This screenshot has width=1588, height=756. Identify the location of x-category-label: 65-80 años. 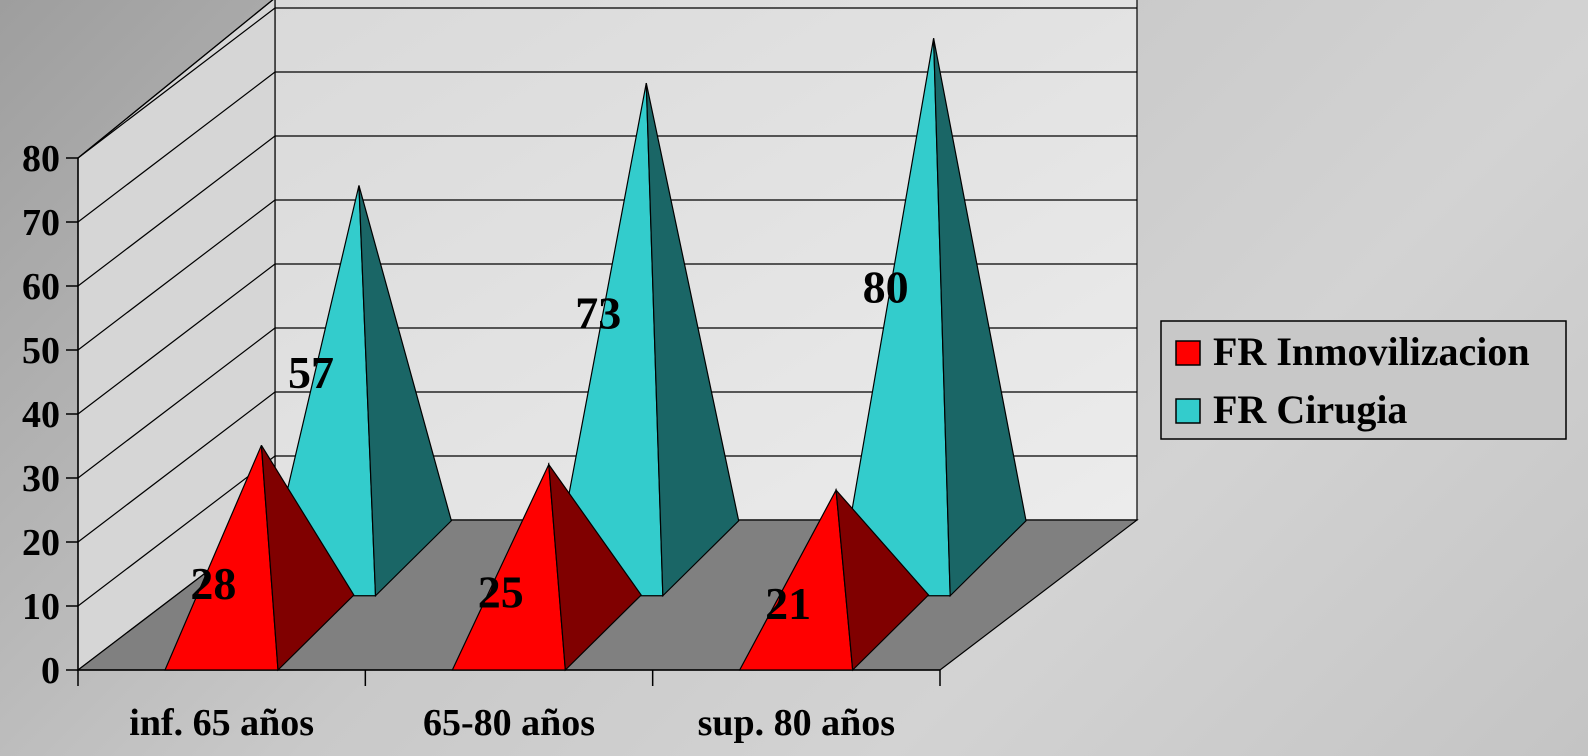
(509, 723).